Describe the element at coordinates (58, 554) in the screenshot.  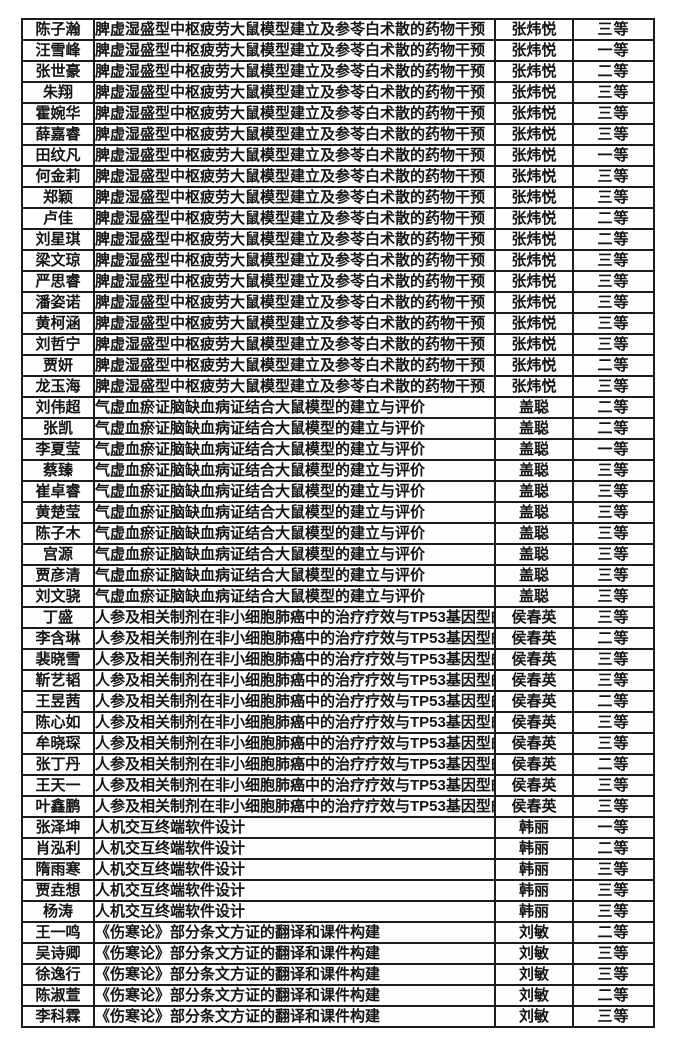
I see `student-name-cell: 宫源` at that location.